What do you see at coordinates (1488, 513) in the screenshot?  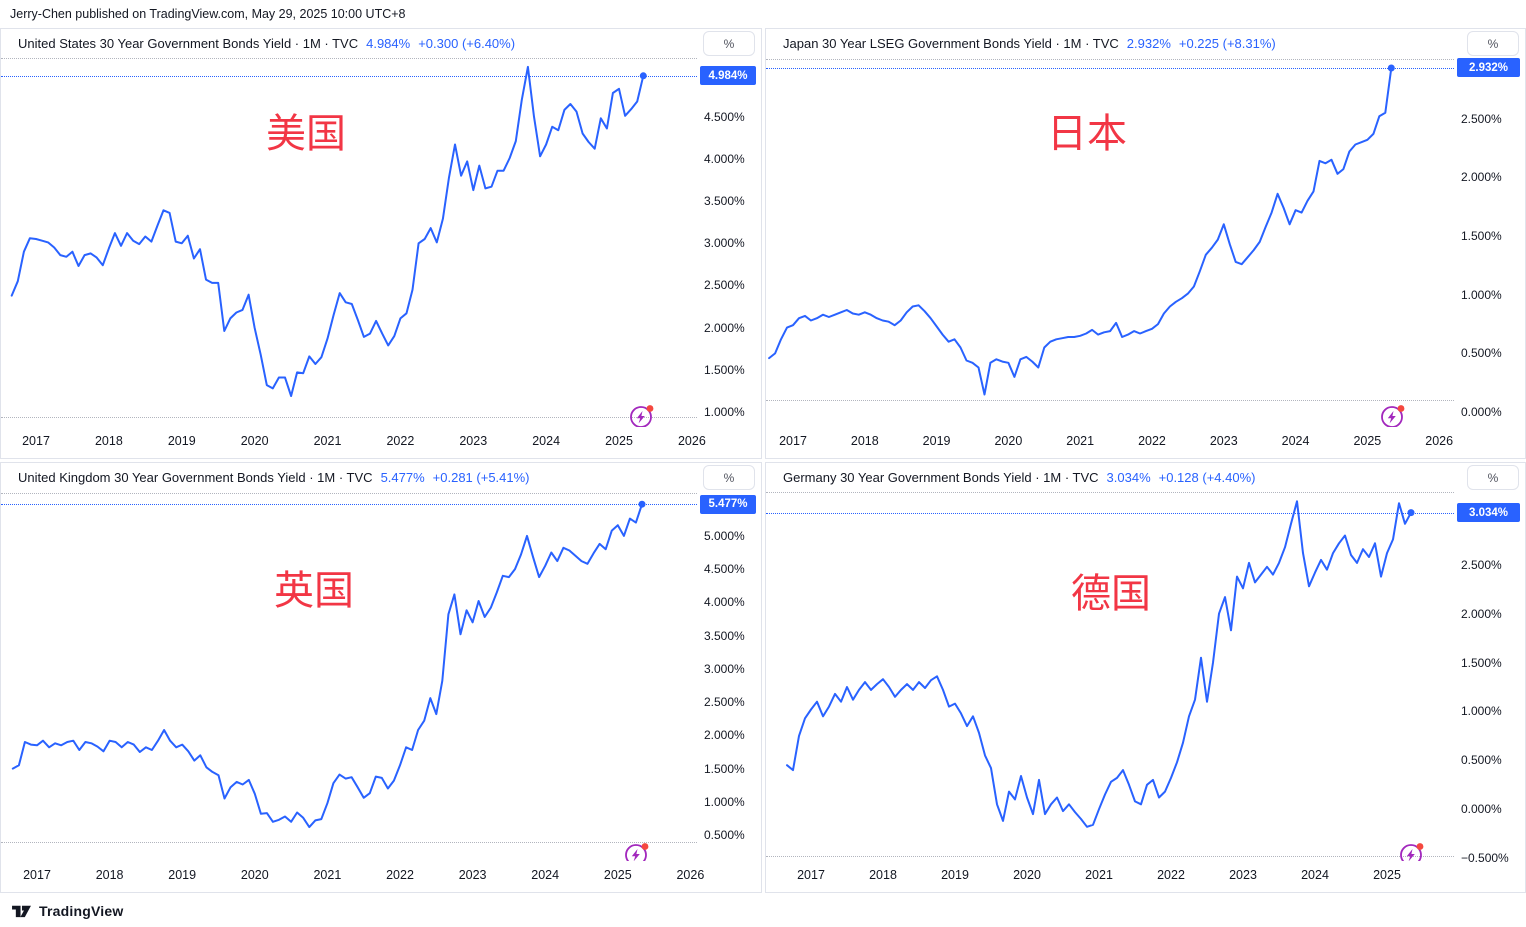 I see `last-price-badge: 3.034%` at bounding box center [1488, 513].